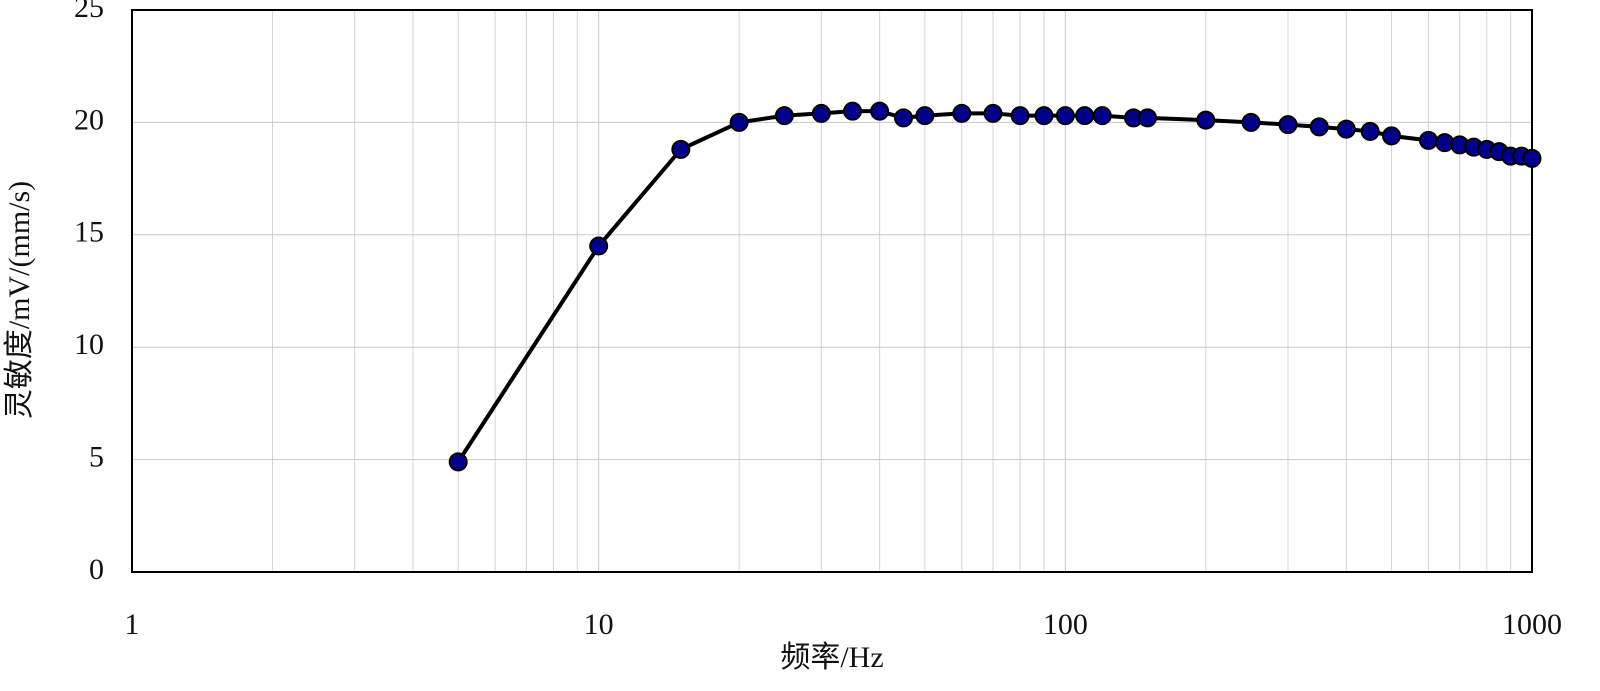 The image size is (1600, 691). Describe the element at coordinates (132, 624) in the screenshot. I see `x-tick-label: 1` at that location.